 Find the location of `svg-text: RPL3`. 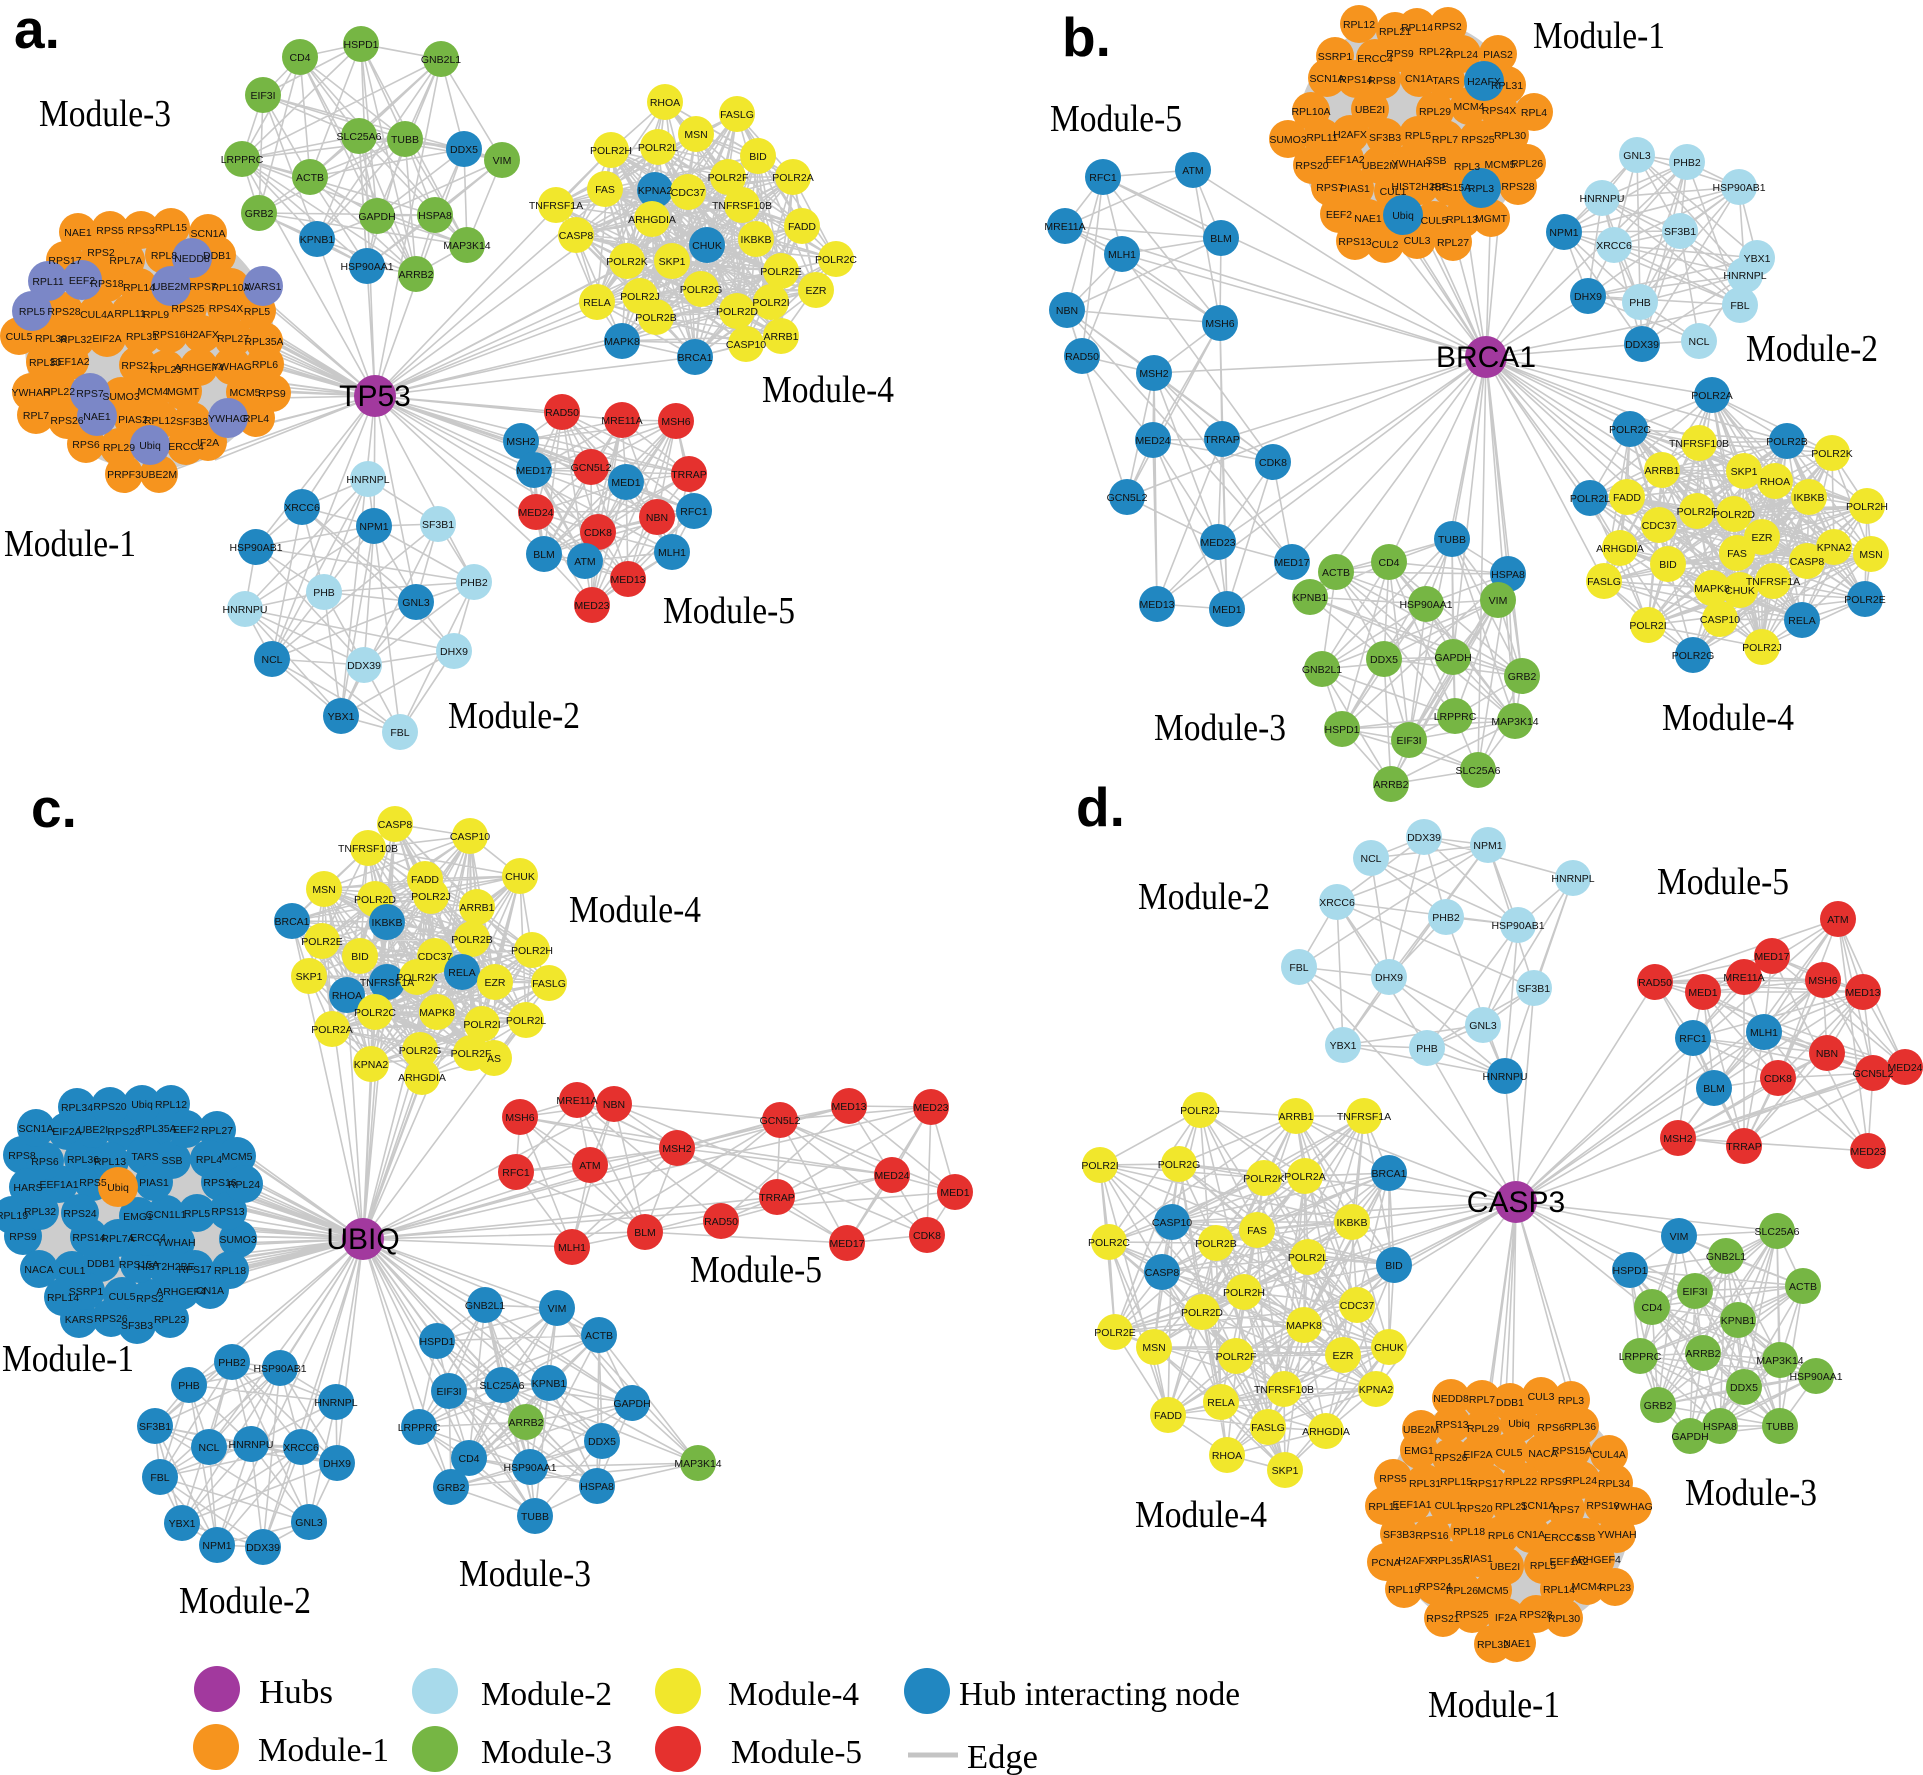

svg-text: RPL3 is located at coordinates (1481, 189).